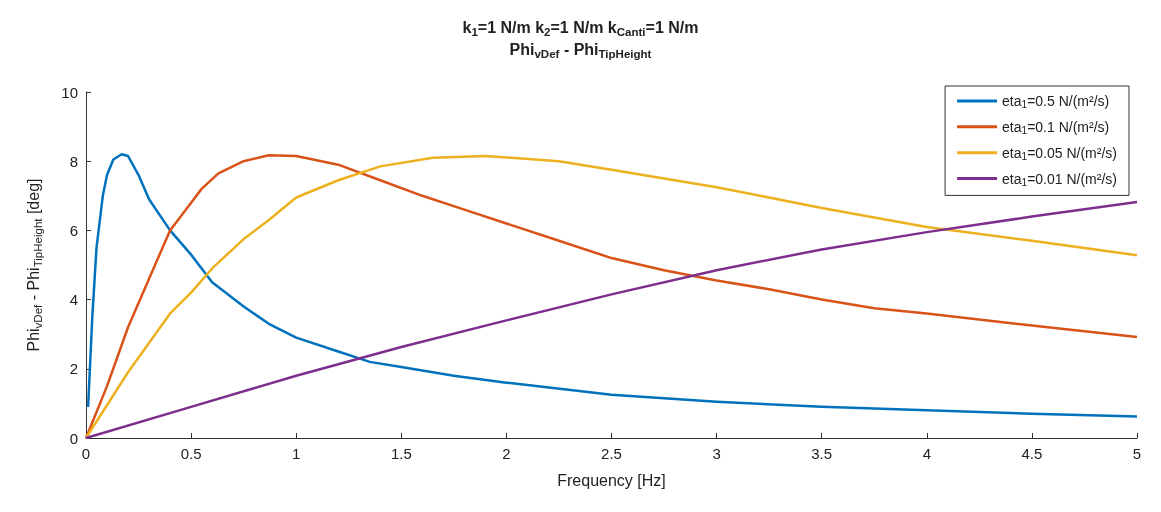 This screenshot has height=512, width=1161. I want to click on y-tick-label: 10, so click(69, 92).